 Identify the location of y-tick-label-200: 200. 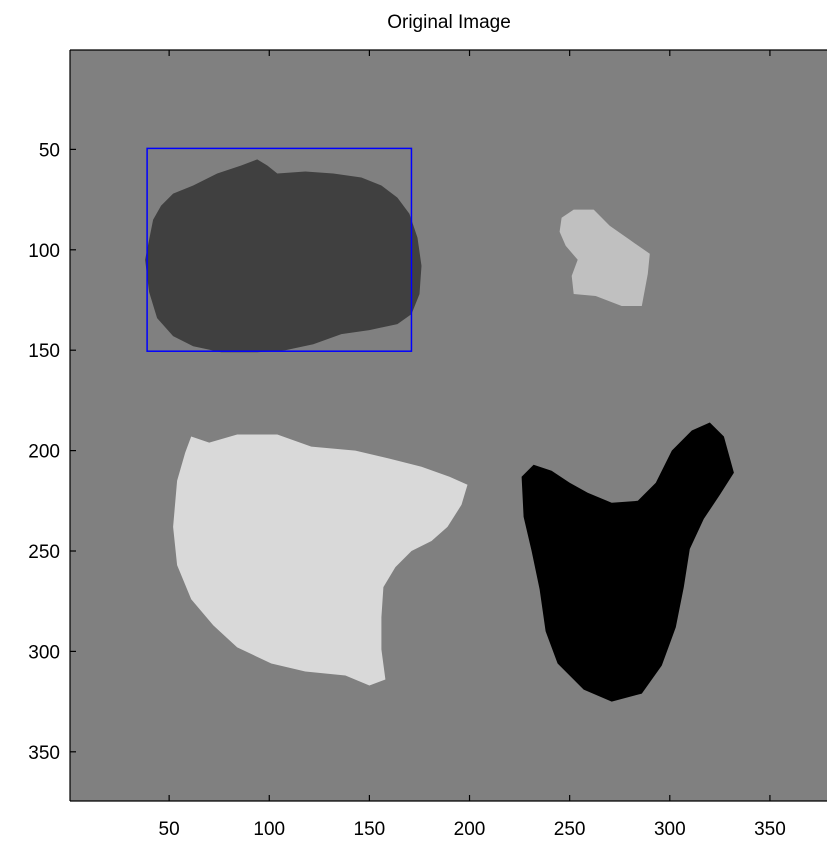
(44, 452).